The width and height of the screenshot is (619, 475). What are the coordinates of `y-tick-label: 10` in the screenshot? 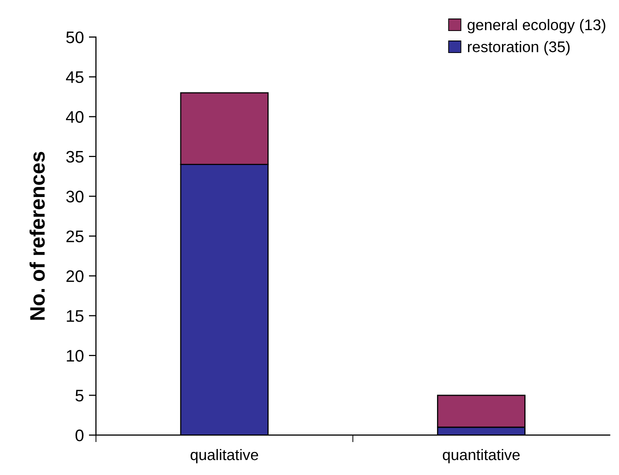 It's located at (75, 356).